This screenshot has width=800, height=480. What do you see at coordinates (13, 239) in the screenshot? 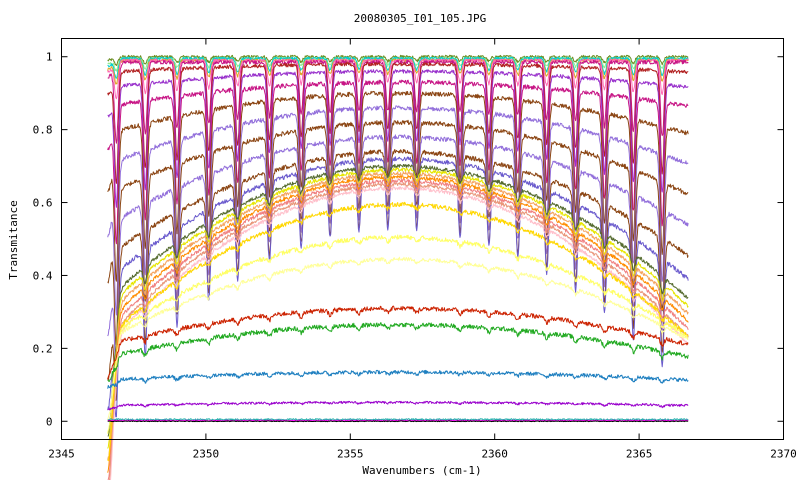
I see `y-axis-label: Transmitance` at bounding box center [13, 239].